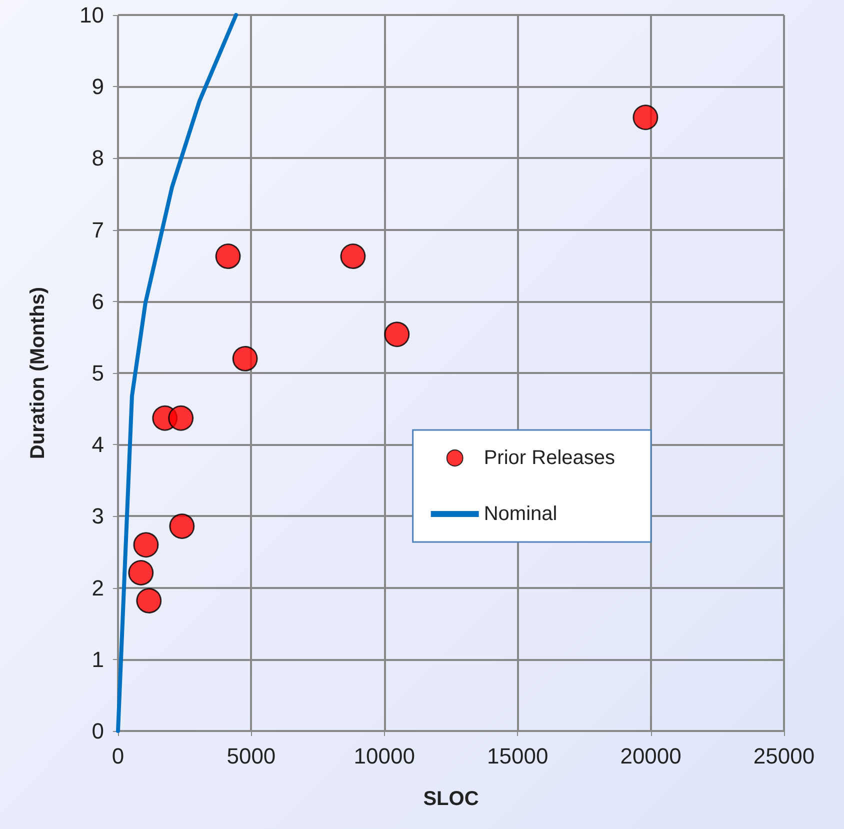  What do you see at coordinates (550, 458) in the screenshot?
I see `legend-label: Prior Releases` at bounding box center [550, 458].